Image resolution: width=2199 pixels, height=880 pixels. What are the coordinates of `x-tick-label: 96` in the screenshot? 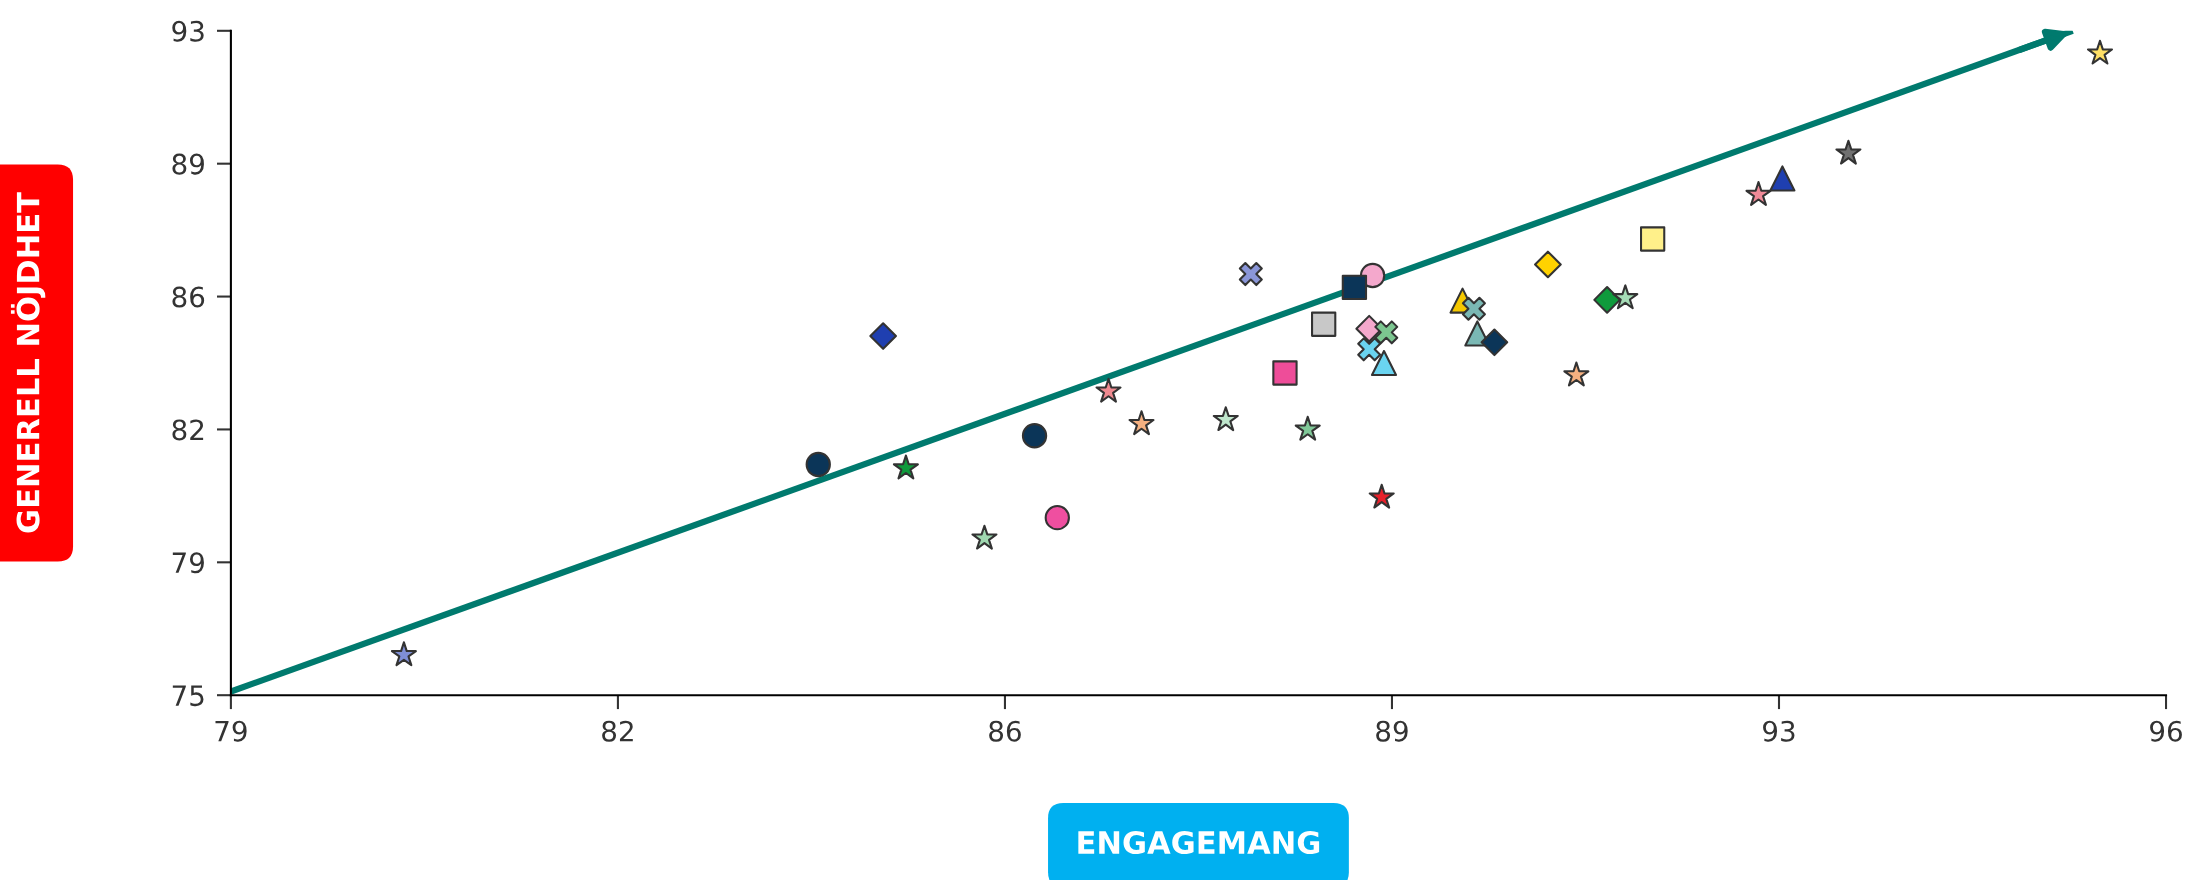 It's located at (2166, 731).